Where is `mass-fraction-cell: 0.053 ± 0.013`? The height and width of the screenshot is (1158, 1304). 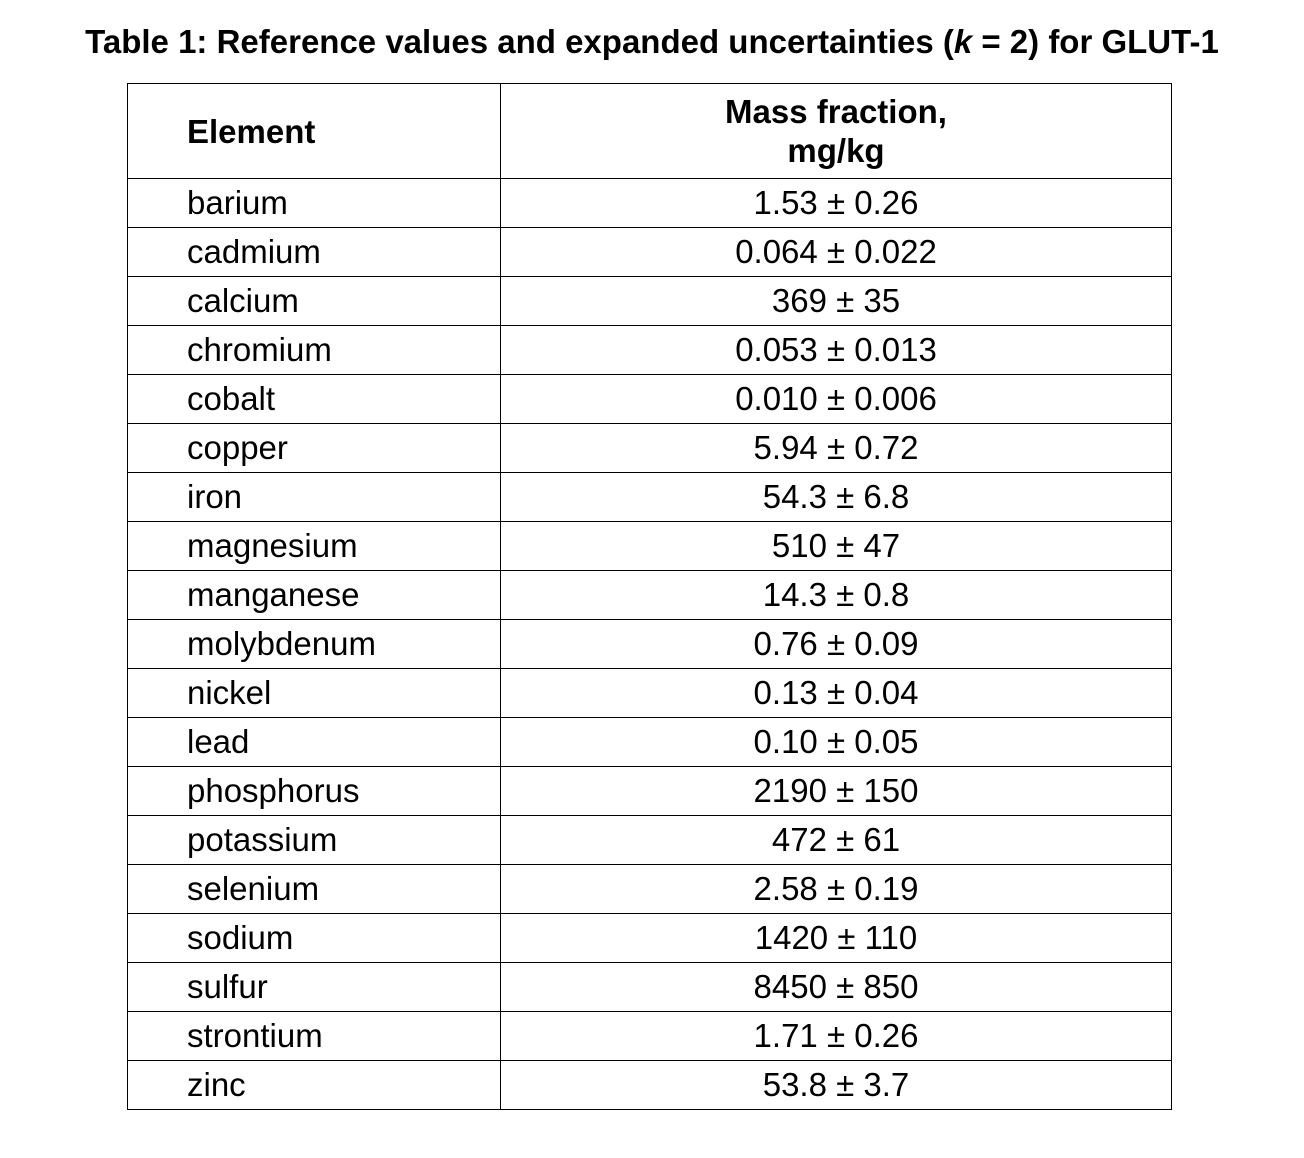 mass-fraction-cell: 0.053 ± 0.013 is located at coordinates (836, 350).